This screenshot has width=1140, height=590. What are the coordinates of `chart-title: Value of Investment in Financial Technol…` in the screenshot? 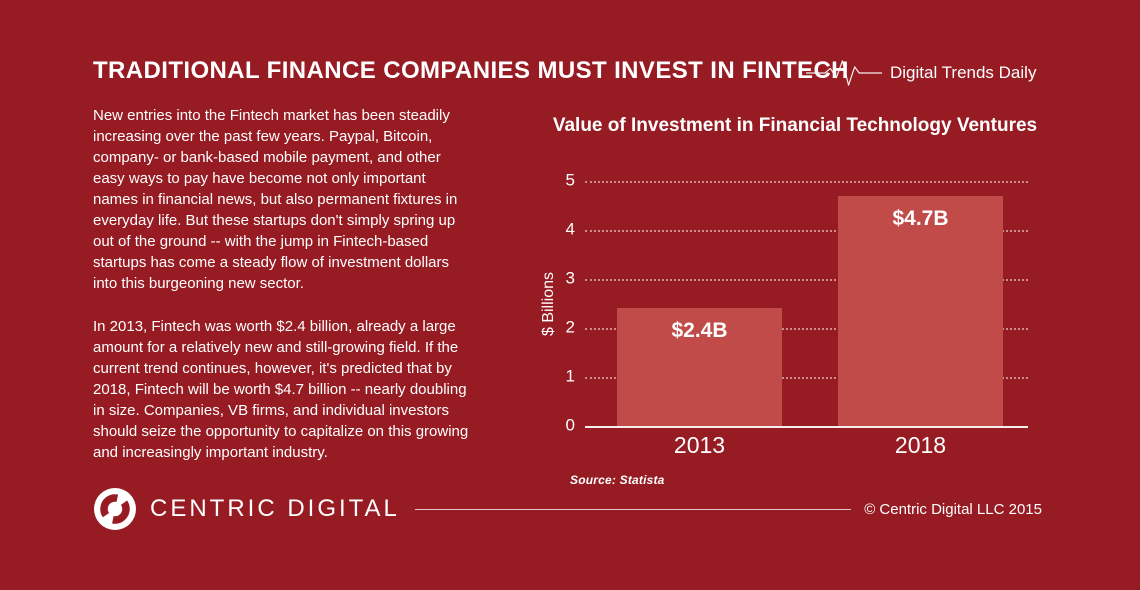 It's located at (795, 125).